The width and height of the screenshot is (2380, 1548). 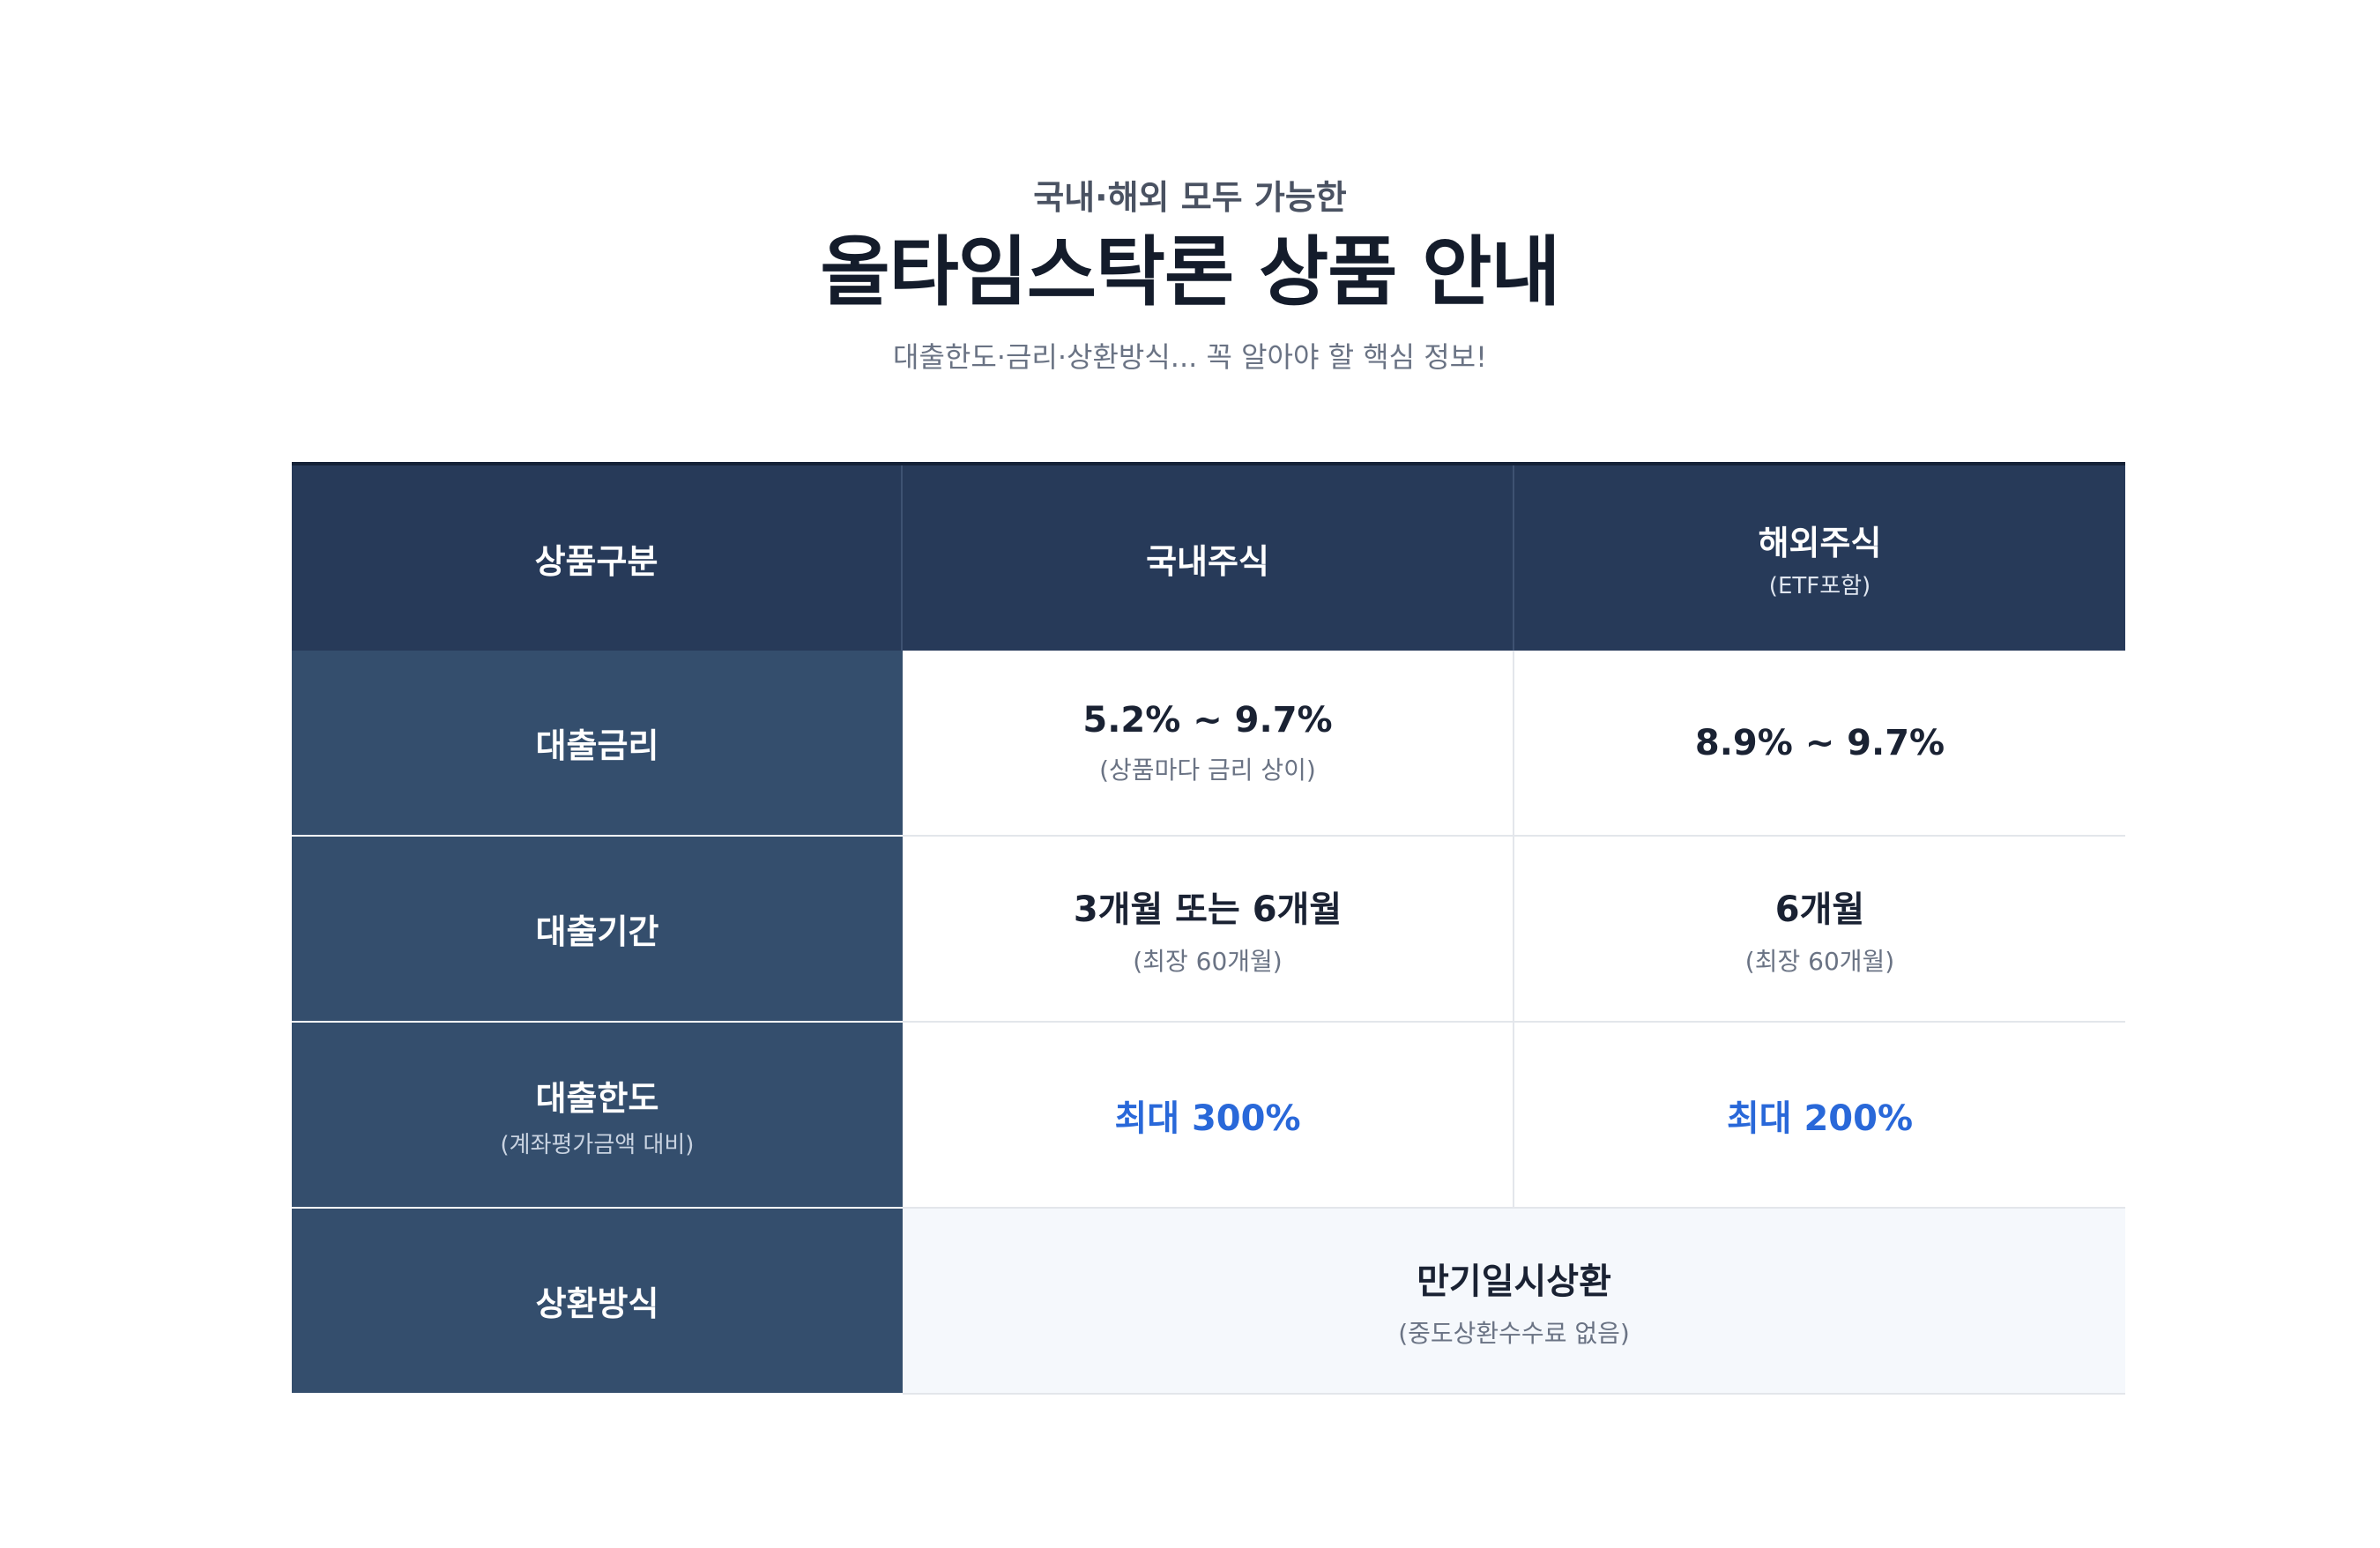 What do you see at coordinates (1190, 357) in the screenshot?
I see `page-subtitle: 대출한도·금리·상환방식... 꼭 알아야 할 핵심 정보!` at bounding box center [1190, 357].